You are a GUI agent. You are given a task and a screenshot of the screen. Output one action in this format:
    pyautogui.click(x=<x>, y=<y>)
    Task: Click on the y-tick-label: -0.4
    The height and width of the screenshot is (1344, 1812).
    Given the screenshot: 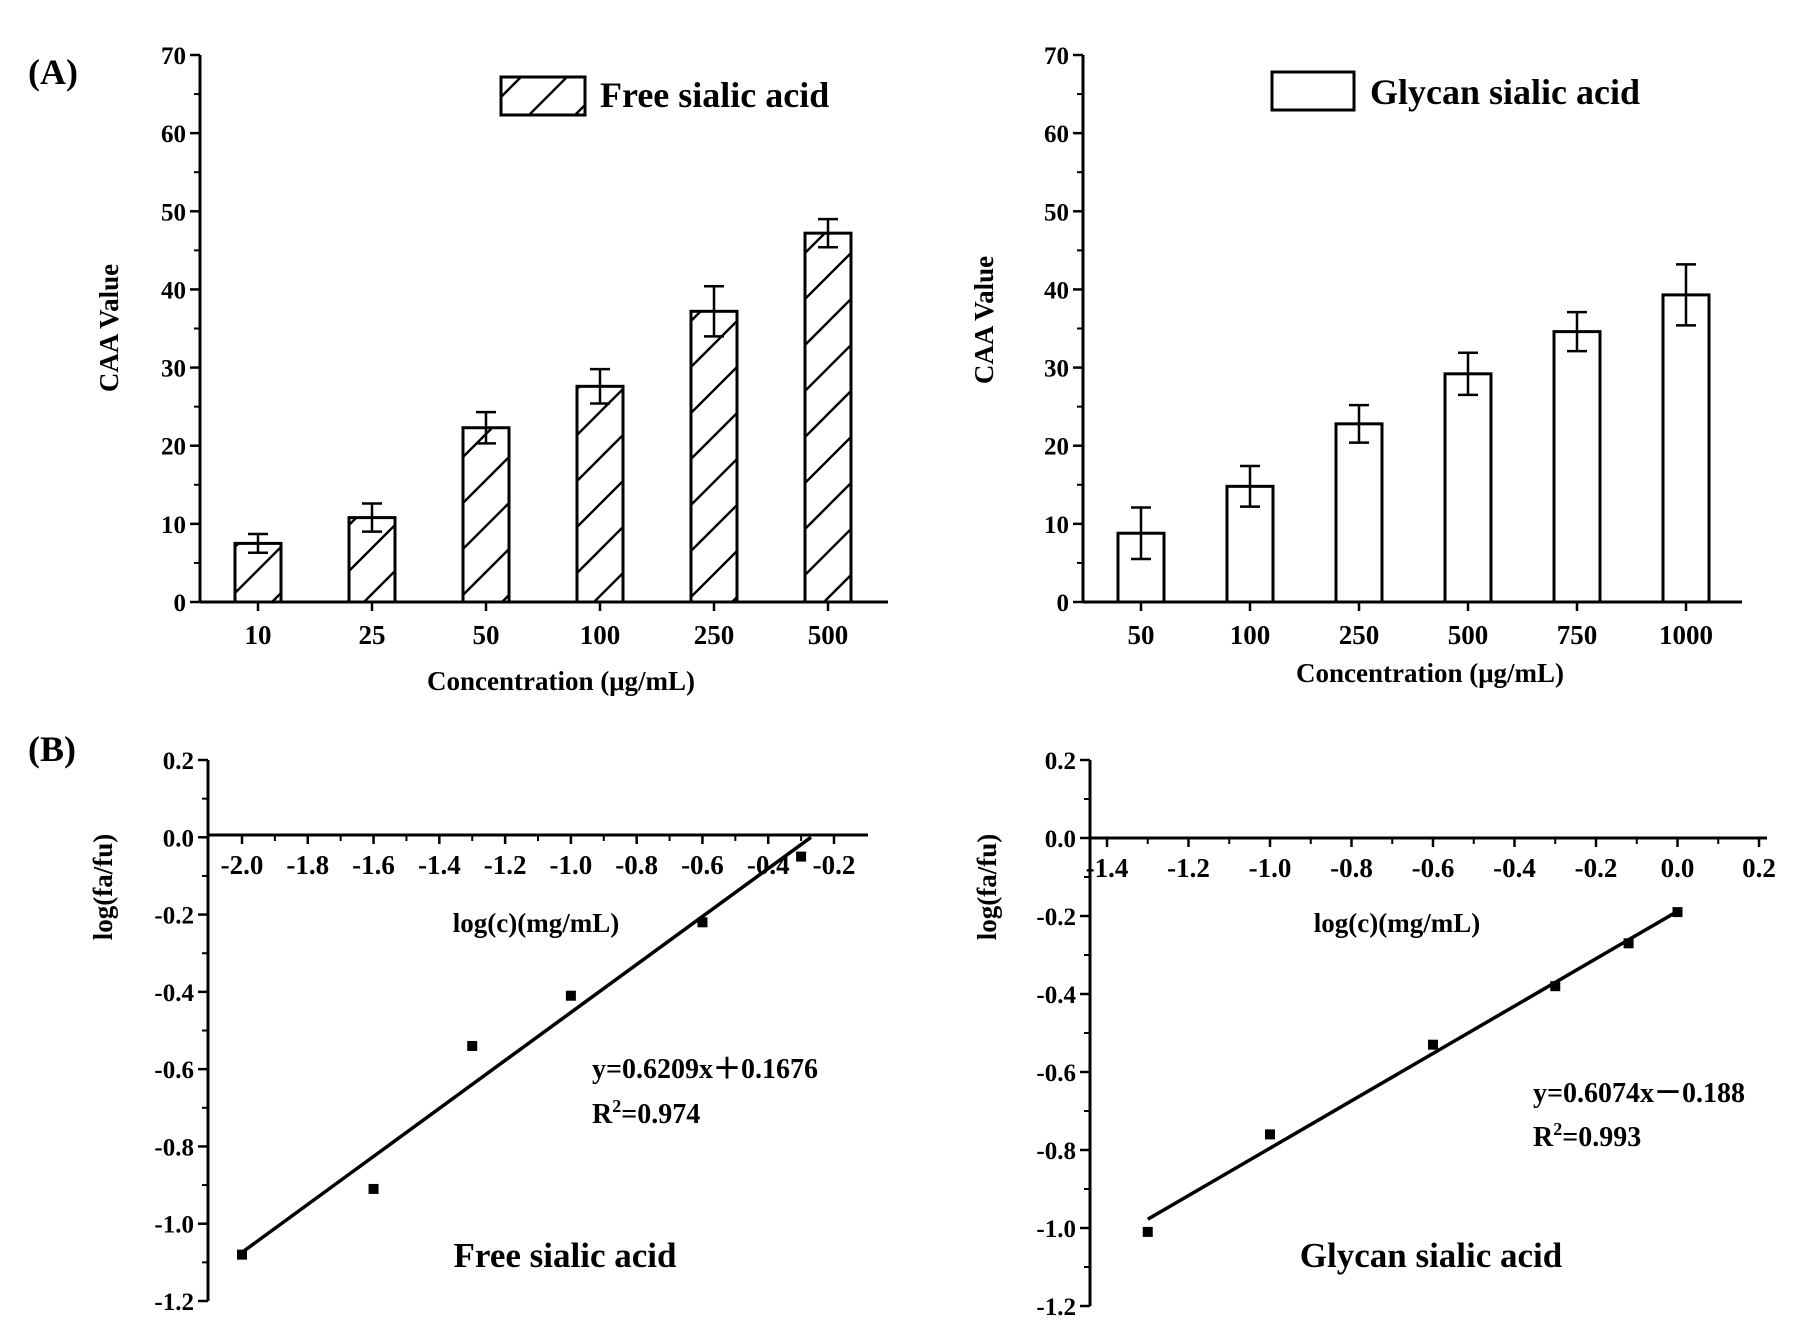 What is the action you would take?
    pyautogui.click(x=174, y=993)
    